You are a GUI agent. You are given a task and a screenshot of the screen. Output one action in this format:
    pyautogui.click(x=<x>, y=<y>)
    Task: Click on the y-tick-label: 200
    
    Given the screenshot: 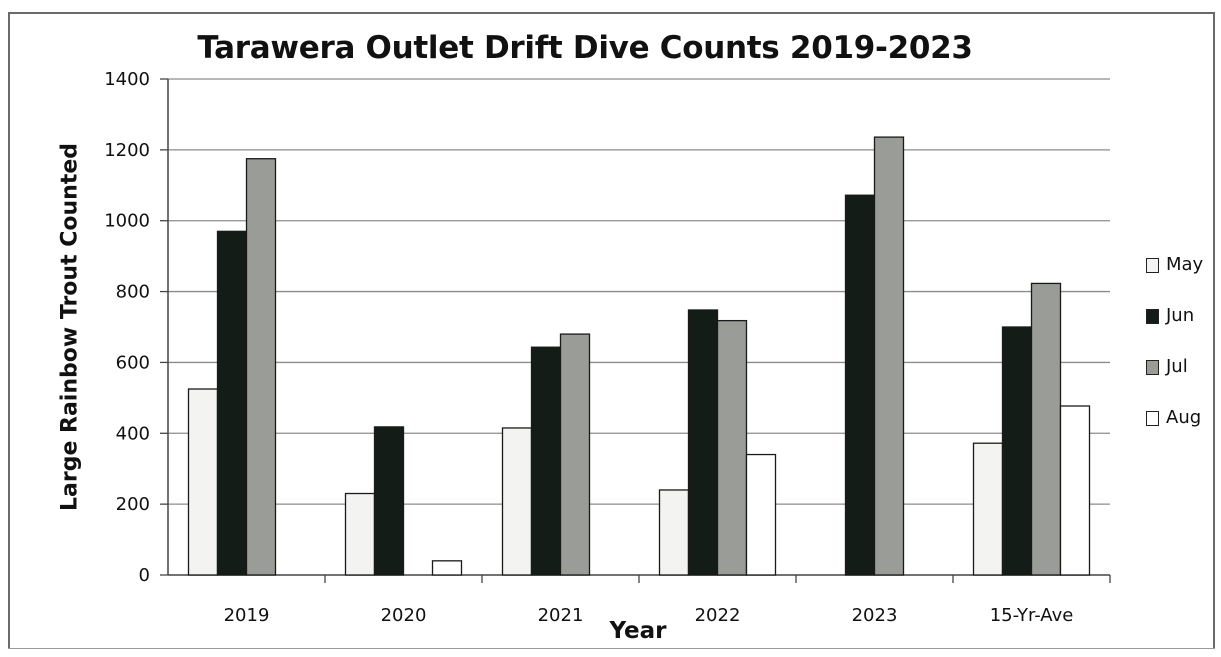 What is the action you would take?
    pyautogui.click(x=133, y=504)
    